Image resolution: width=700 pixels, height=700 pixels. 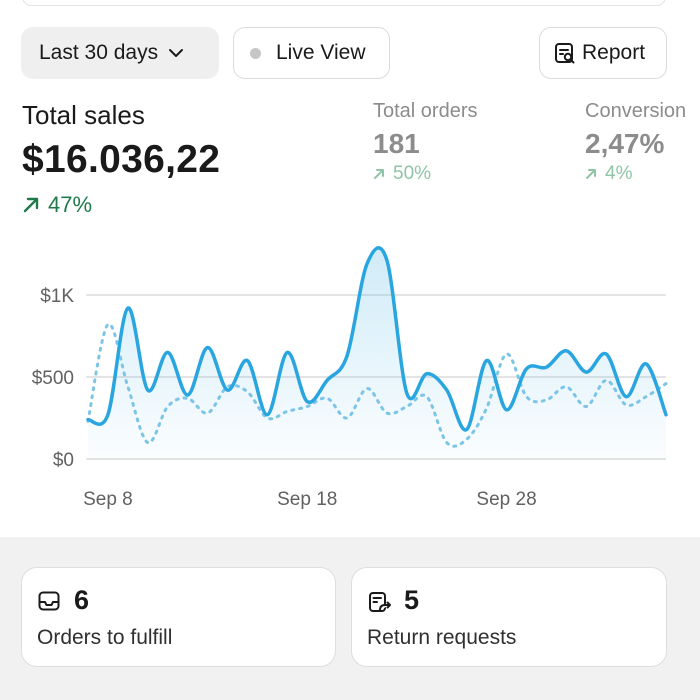 What do you see at coordinates (307, 499) in the screenshot?
I see `x-tick-label: Sep 18` at bounding box center [307, 499].